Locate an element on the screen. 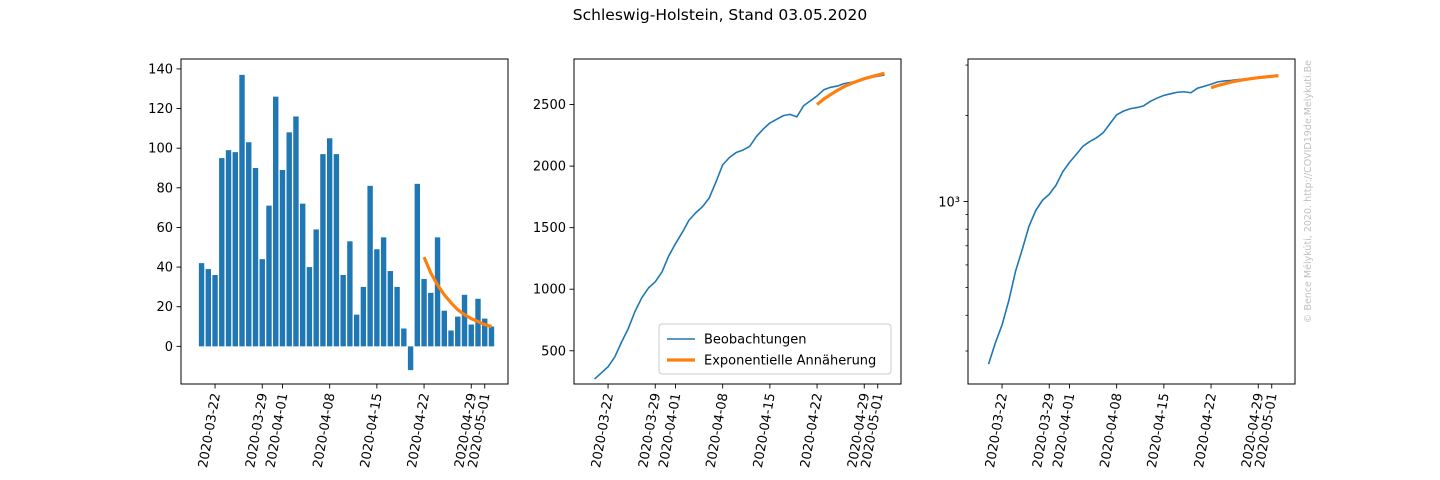 The image size is (1440, 480). y-tick-label: 20 is located at coordinates (164, 307).